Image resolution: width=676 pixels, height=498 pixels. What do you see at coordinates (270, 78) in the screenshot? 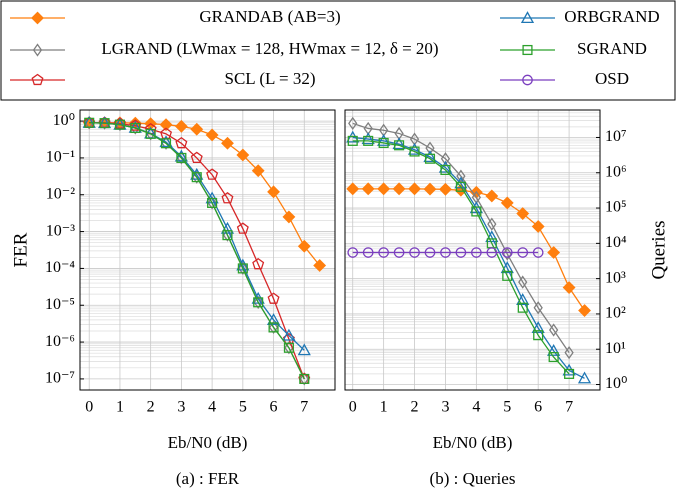
I see `legend-label: SCL (L = 32)` at bounding box center [270, 78].